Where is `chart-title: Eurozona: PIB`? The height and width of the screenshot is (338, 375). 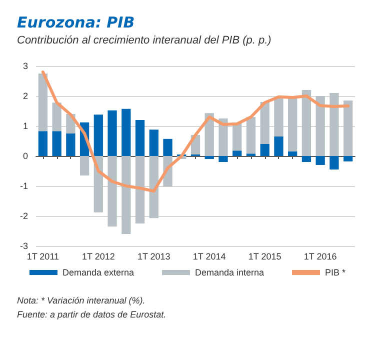 chart-title: Eurozona: PIB is located at coordinates (76, 23).